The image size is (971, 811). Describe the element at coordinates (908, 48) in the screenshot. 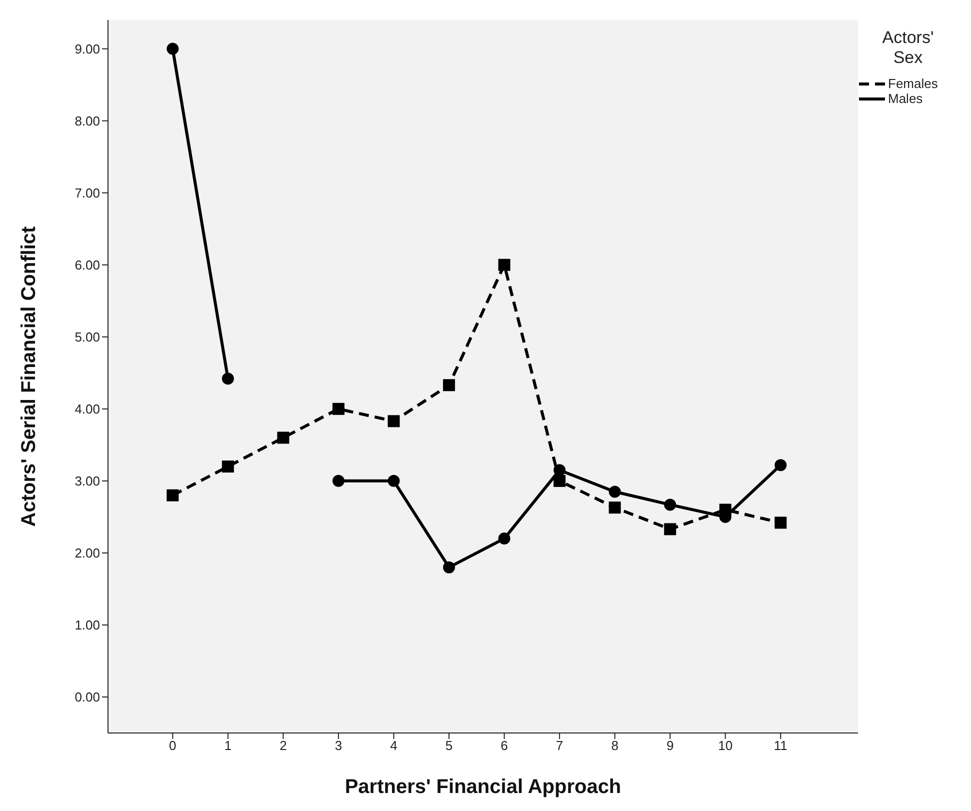

I see `legend-title: Actors' Sex` at that location.